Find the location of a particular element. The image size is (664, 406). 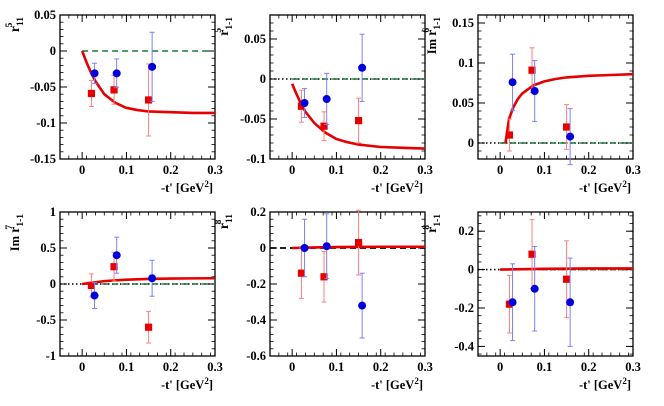

y-axis-title: Im r1-17 is located at coordinates (15, 233).